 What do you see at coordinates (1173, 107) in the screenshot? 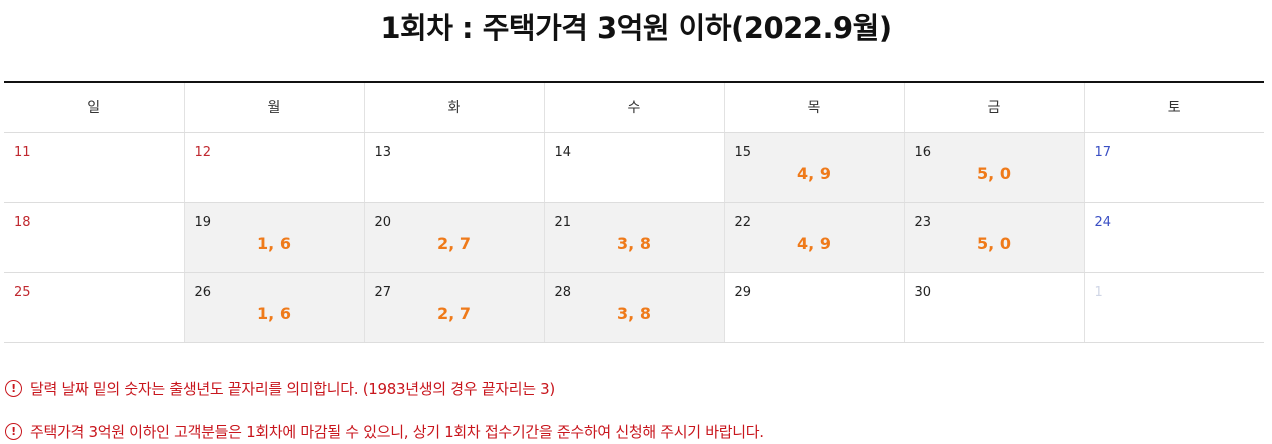
I see `weekday-sat: 토` at bounding box center [1173, 107].